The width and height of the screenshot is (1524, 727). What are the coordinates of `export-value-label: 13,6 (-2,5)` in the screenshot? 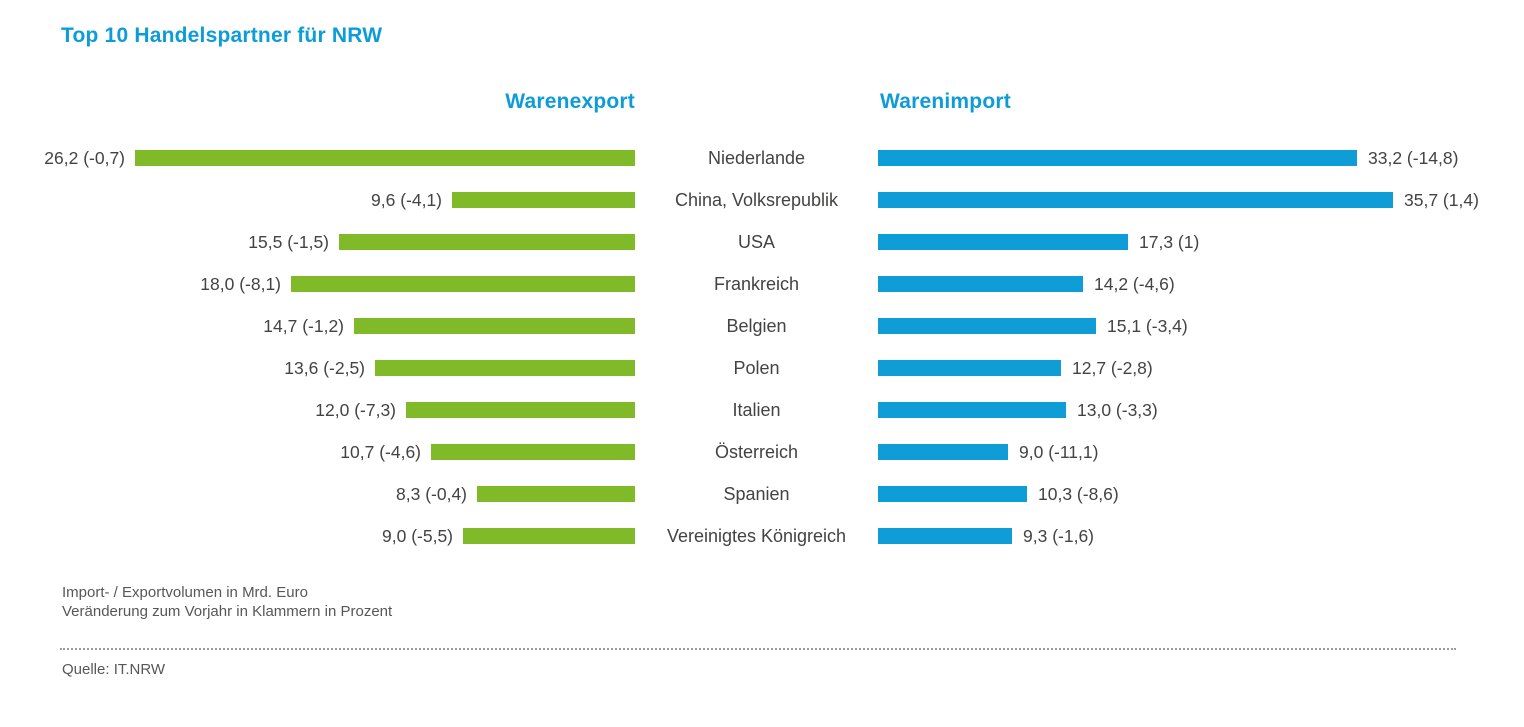 It's located at (324, 367).